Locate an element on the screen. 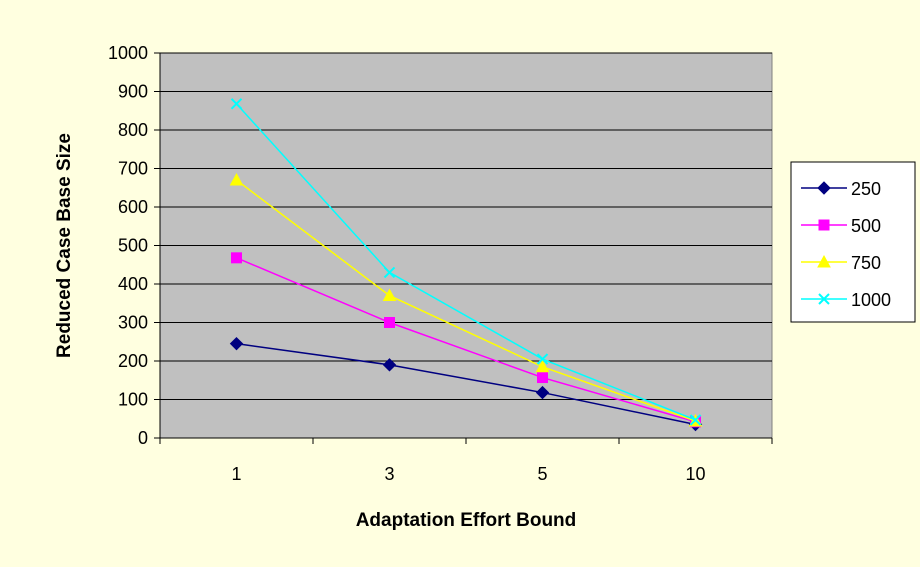 Image resolution: width=920 pixels, height=567 pixels. x-tick-label: 3 is located at coordinates (389, 474).